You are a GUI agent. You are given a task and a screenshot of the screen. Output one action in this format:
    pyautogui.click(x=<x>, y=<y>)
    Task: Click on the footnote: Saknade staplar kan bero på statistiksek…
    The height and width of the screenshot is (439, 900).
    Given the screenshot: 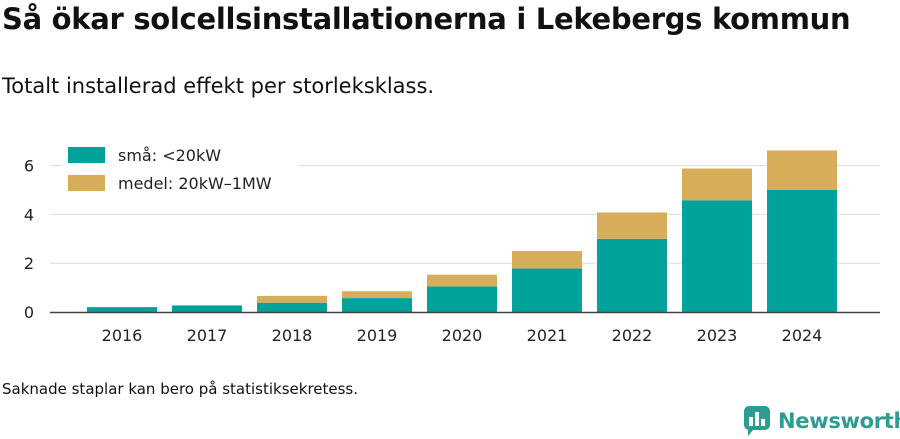 What is the action you would take?
    pyautogui.click(x=180, y=389)
    